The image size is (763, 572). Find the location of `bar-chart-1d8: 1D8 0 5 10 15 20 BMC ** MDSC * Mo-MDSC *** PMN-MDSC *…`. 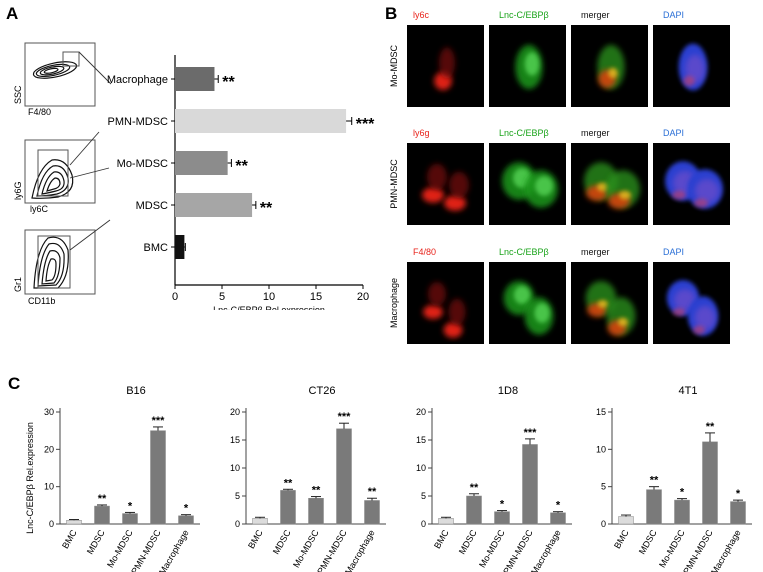

bar-chart-1d8: 1D8 0 5 10 15 20 BMC ** MDSC * Mo-MDSC *** PMN-MDSC *… is located at coordinates (494, 478).